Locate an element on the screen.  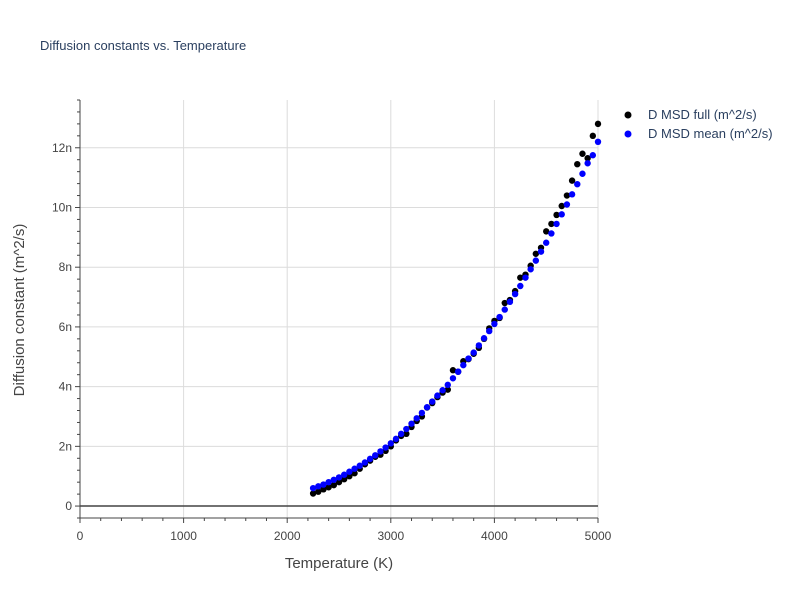
legend: D MSD full (m^2/s) D MSD mean (m^2/s) is located at coordinates (698, 124).